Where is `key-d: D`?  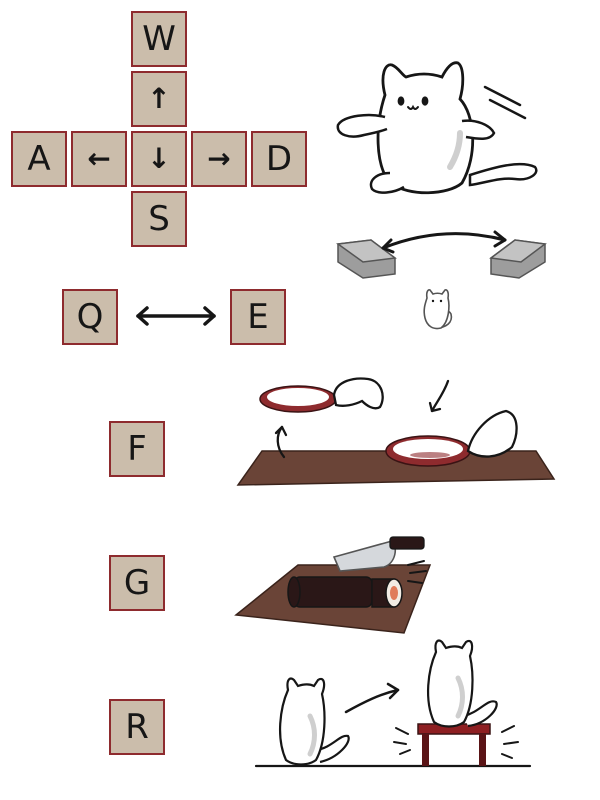 key-d: D is located at coordinates (279, 159).